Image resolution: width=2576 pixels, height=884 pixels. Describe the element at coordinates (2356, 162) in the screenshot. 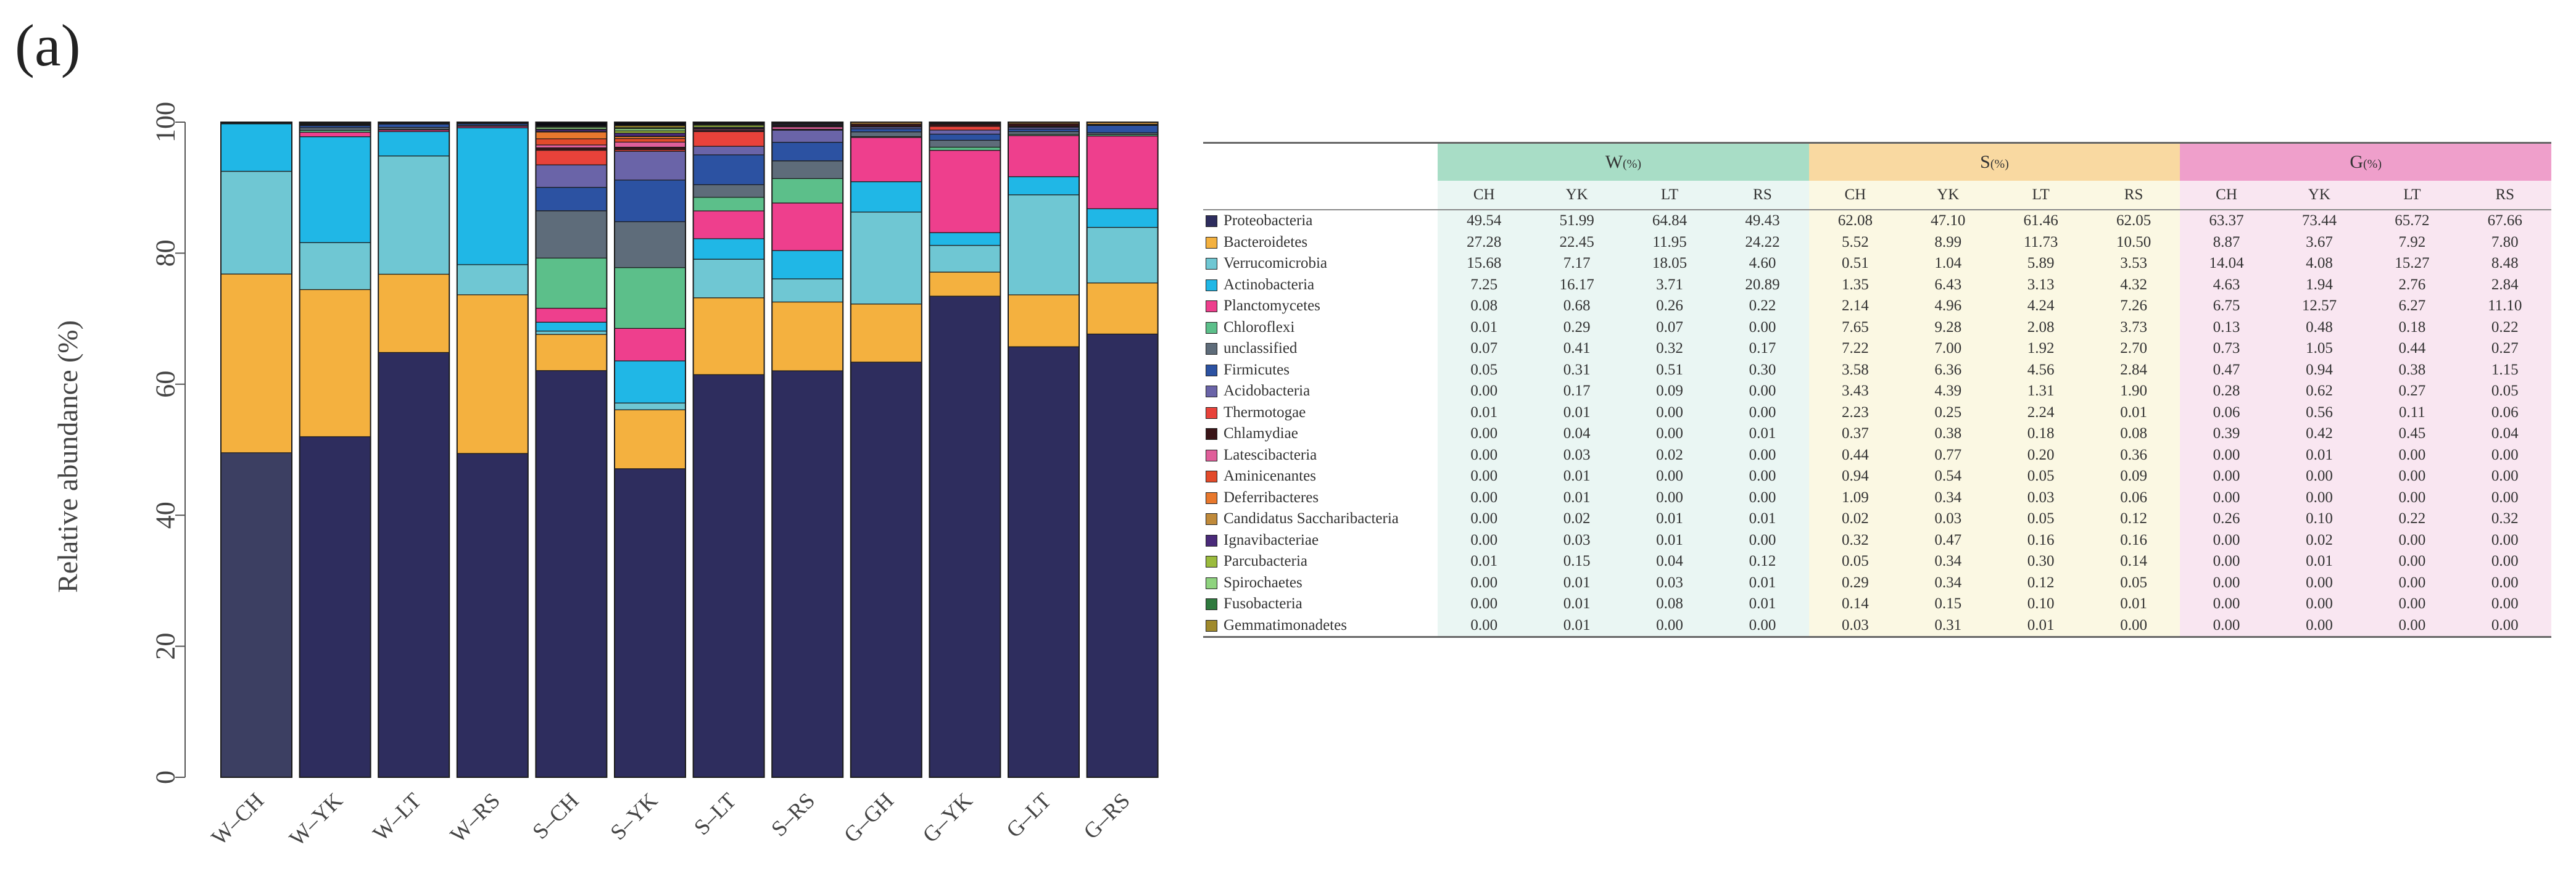

I see `group-g-label: G` at that location.